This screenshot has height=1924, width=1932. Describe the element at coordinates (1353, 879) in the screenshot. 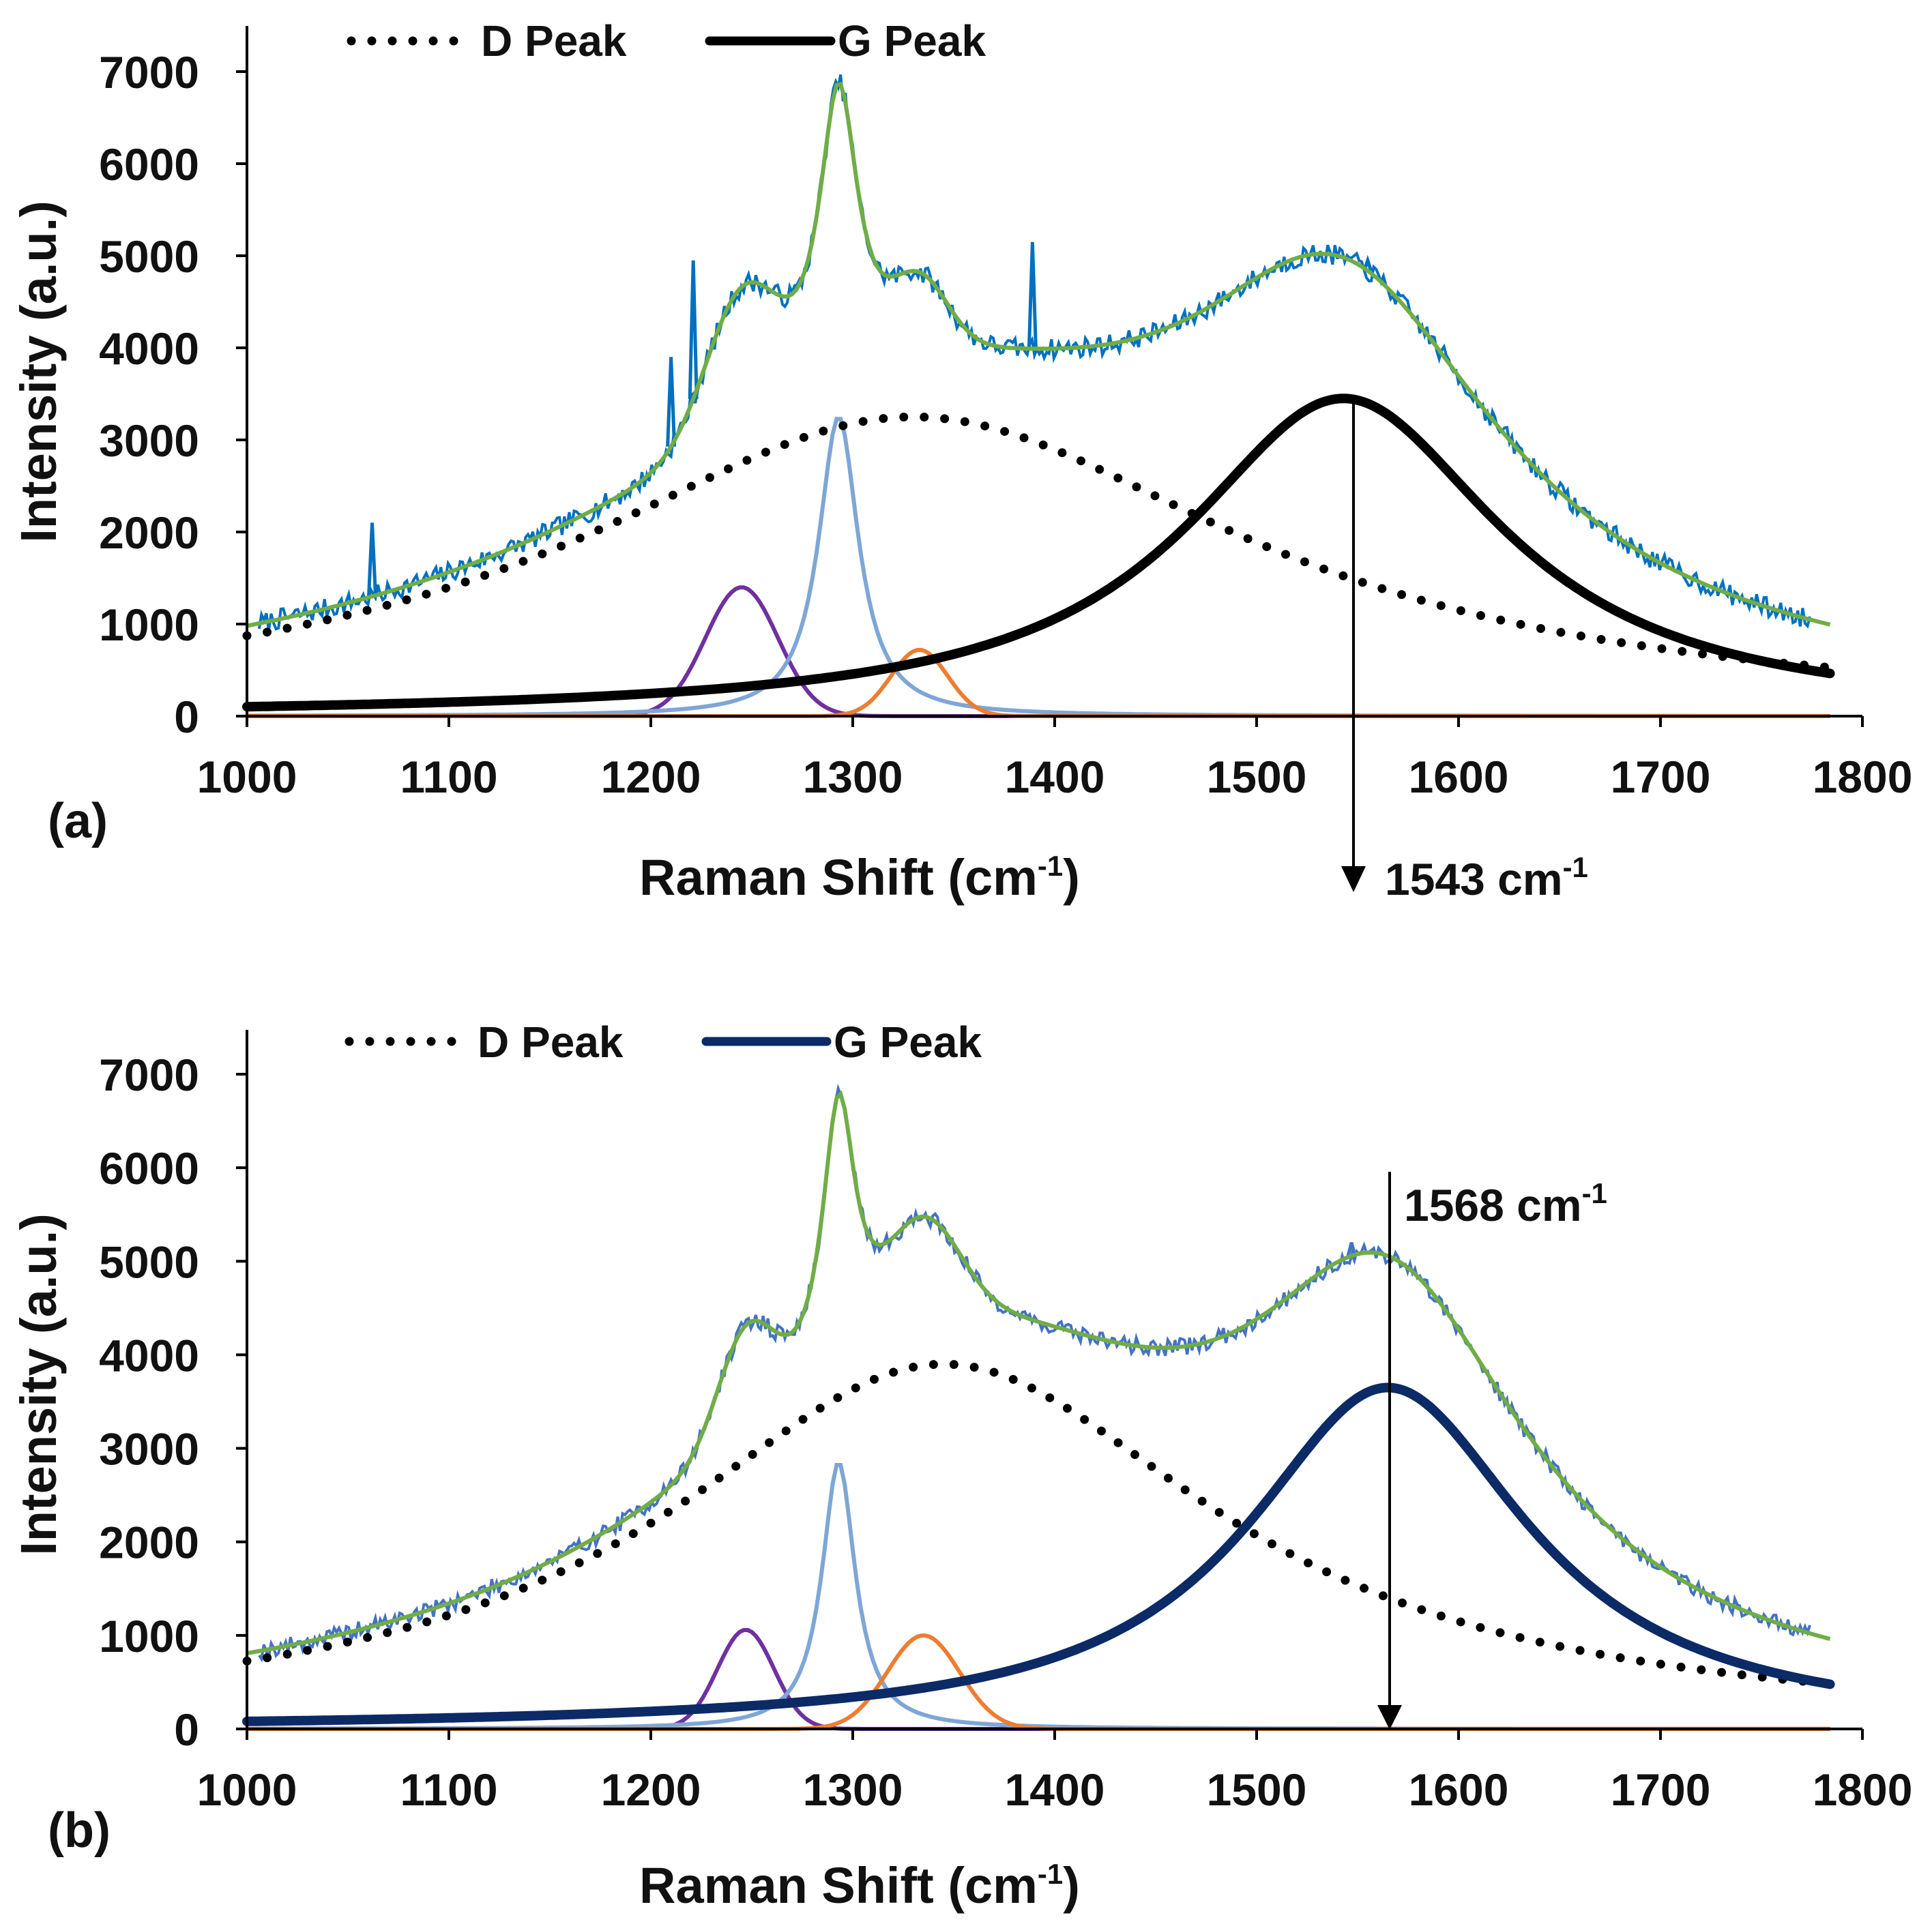

I see `panel-a-annotation-arrowhead` at that location.